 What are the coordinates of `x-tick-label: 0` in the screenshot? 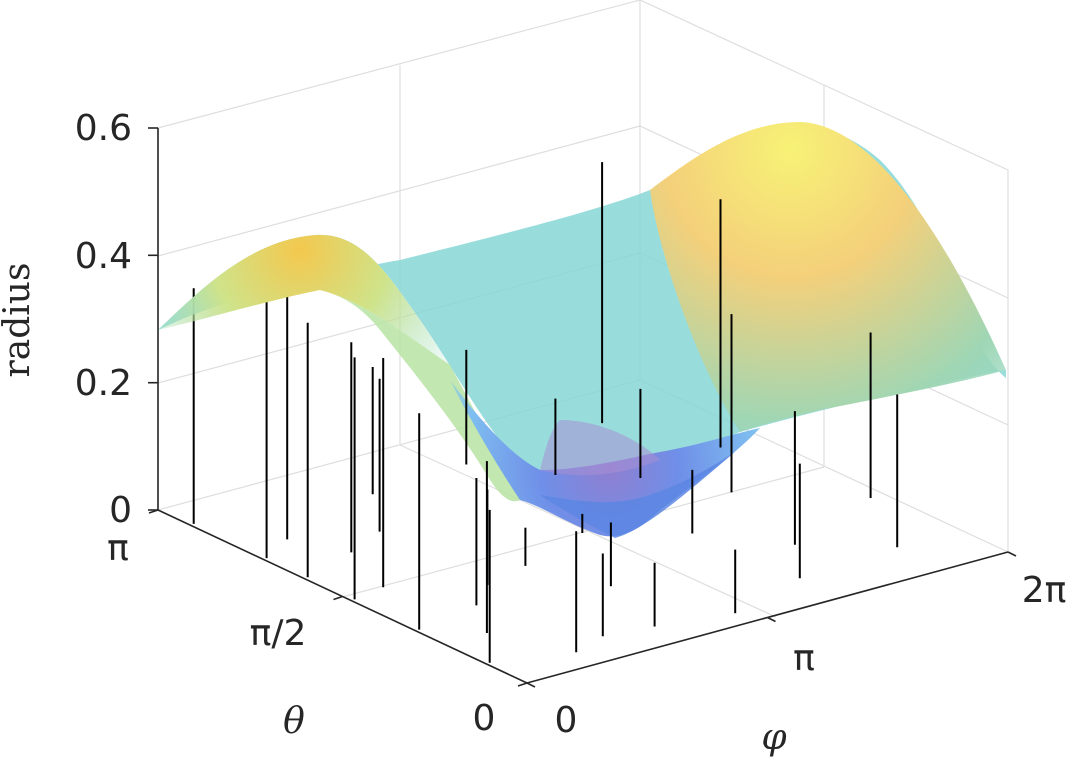 It's located at (566, 720).